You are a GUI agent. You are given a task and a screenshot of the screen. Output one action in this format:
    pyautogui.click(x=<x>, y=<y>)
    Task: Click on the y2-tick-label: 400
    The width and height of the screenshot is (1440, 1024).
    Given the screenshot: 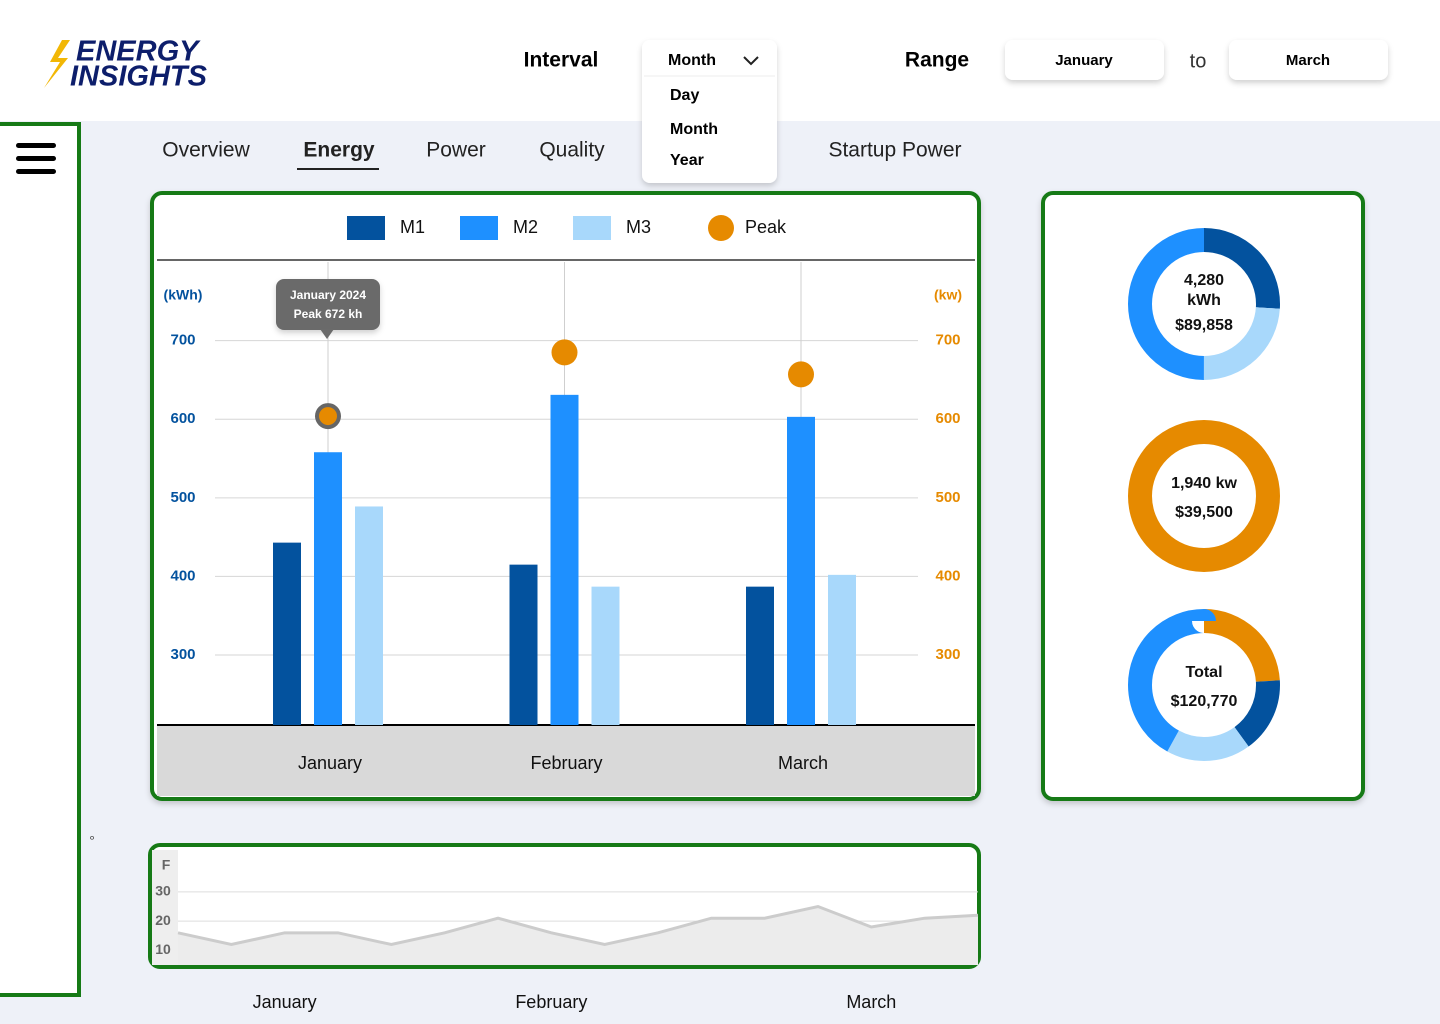 What is the action you would take?
    pyautogui.click(x=947, y=575)
    